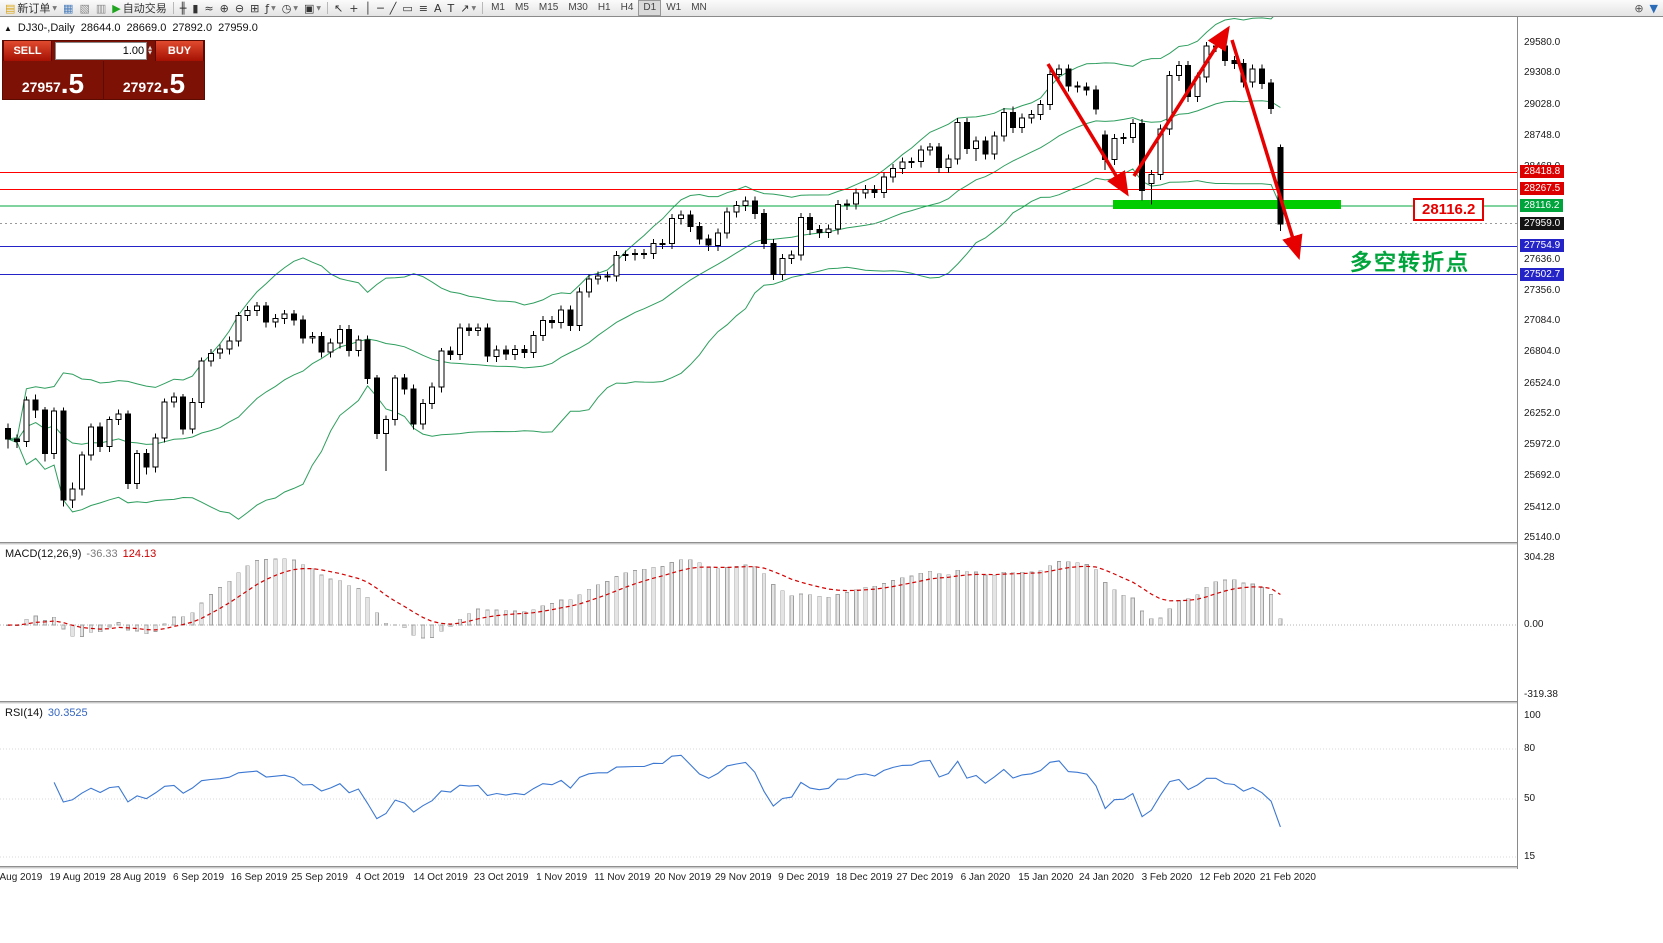 Image resolution: width=1663 pixels, height=943 pixels. I want to click on timeframe-h1: H1, so click(604, 7).